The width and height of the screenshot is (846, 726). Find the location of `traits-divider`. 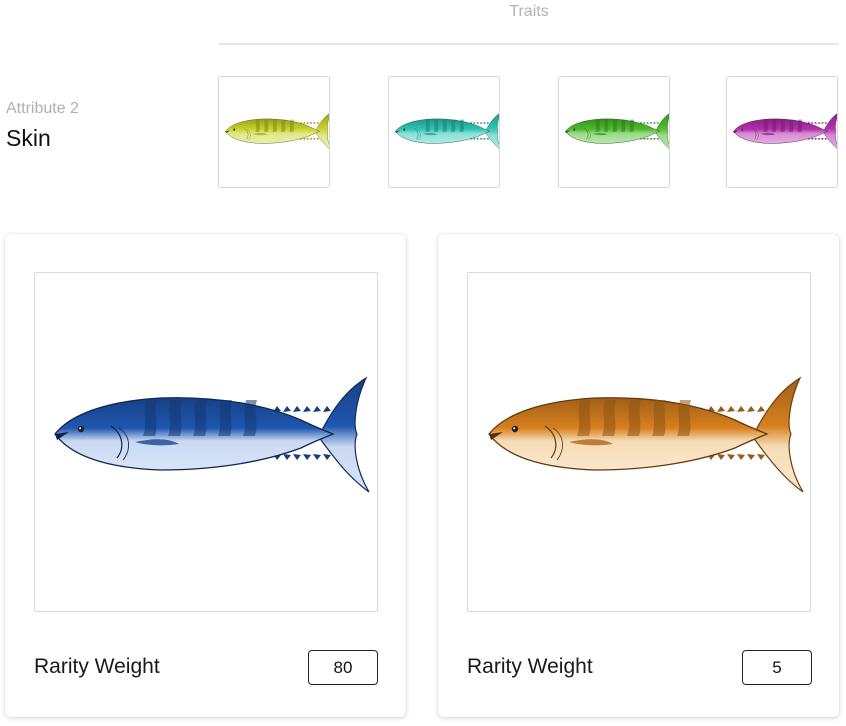

traits-divider is located at coordinates (529, 44).